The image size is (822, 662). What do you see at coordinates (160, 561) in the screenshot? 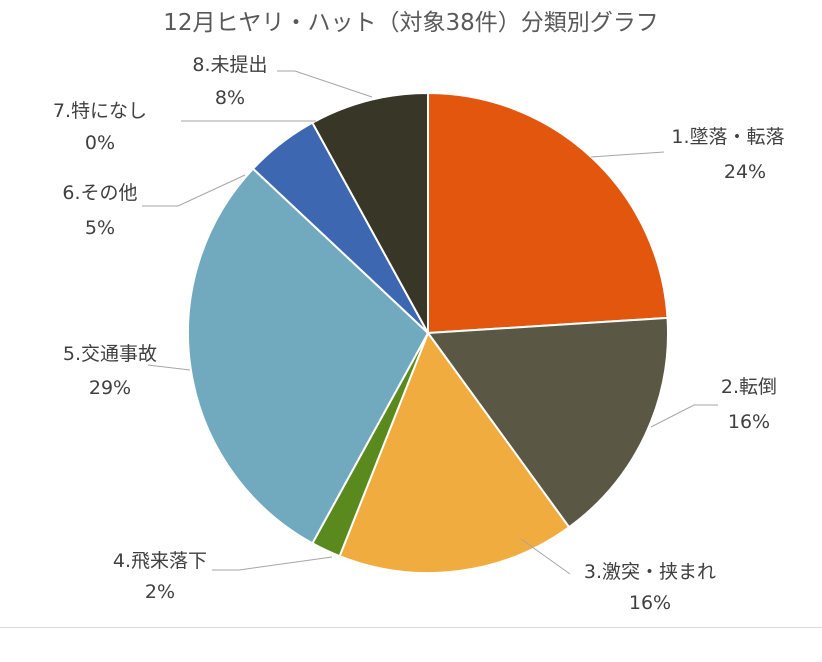
I see `category-label-4: 4.飛来落下` at bounding box center [160, 561].